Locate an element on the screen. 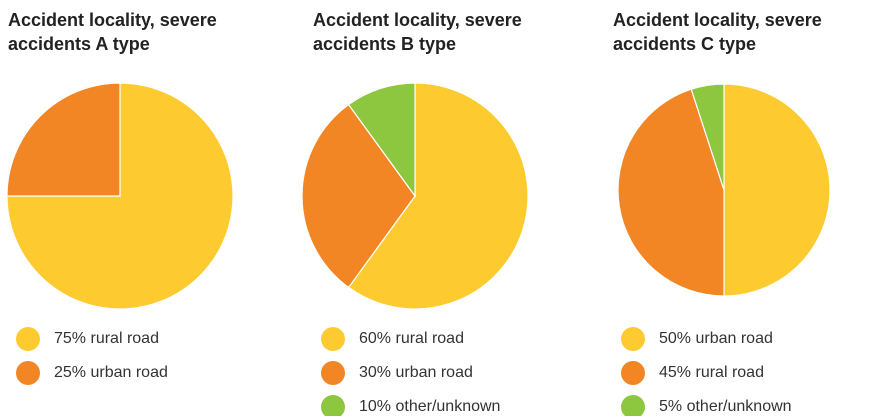  legend-item: 45% rural road is located at coordinates (702, 373).